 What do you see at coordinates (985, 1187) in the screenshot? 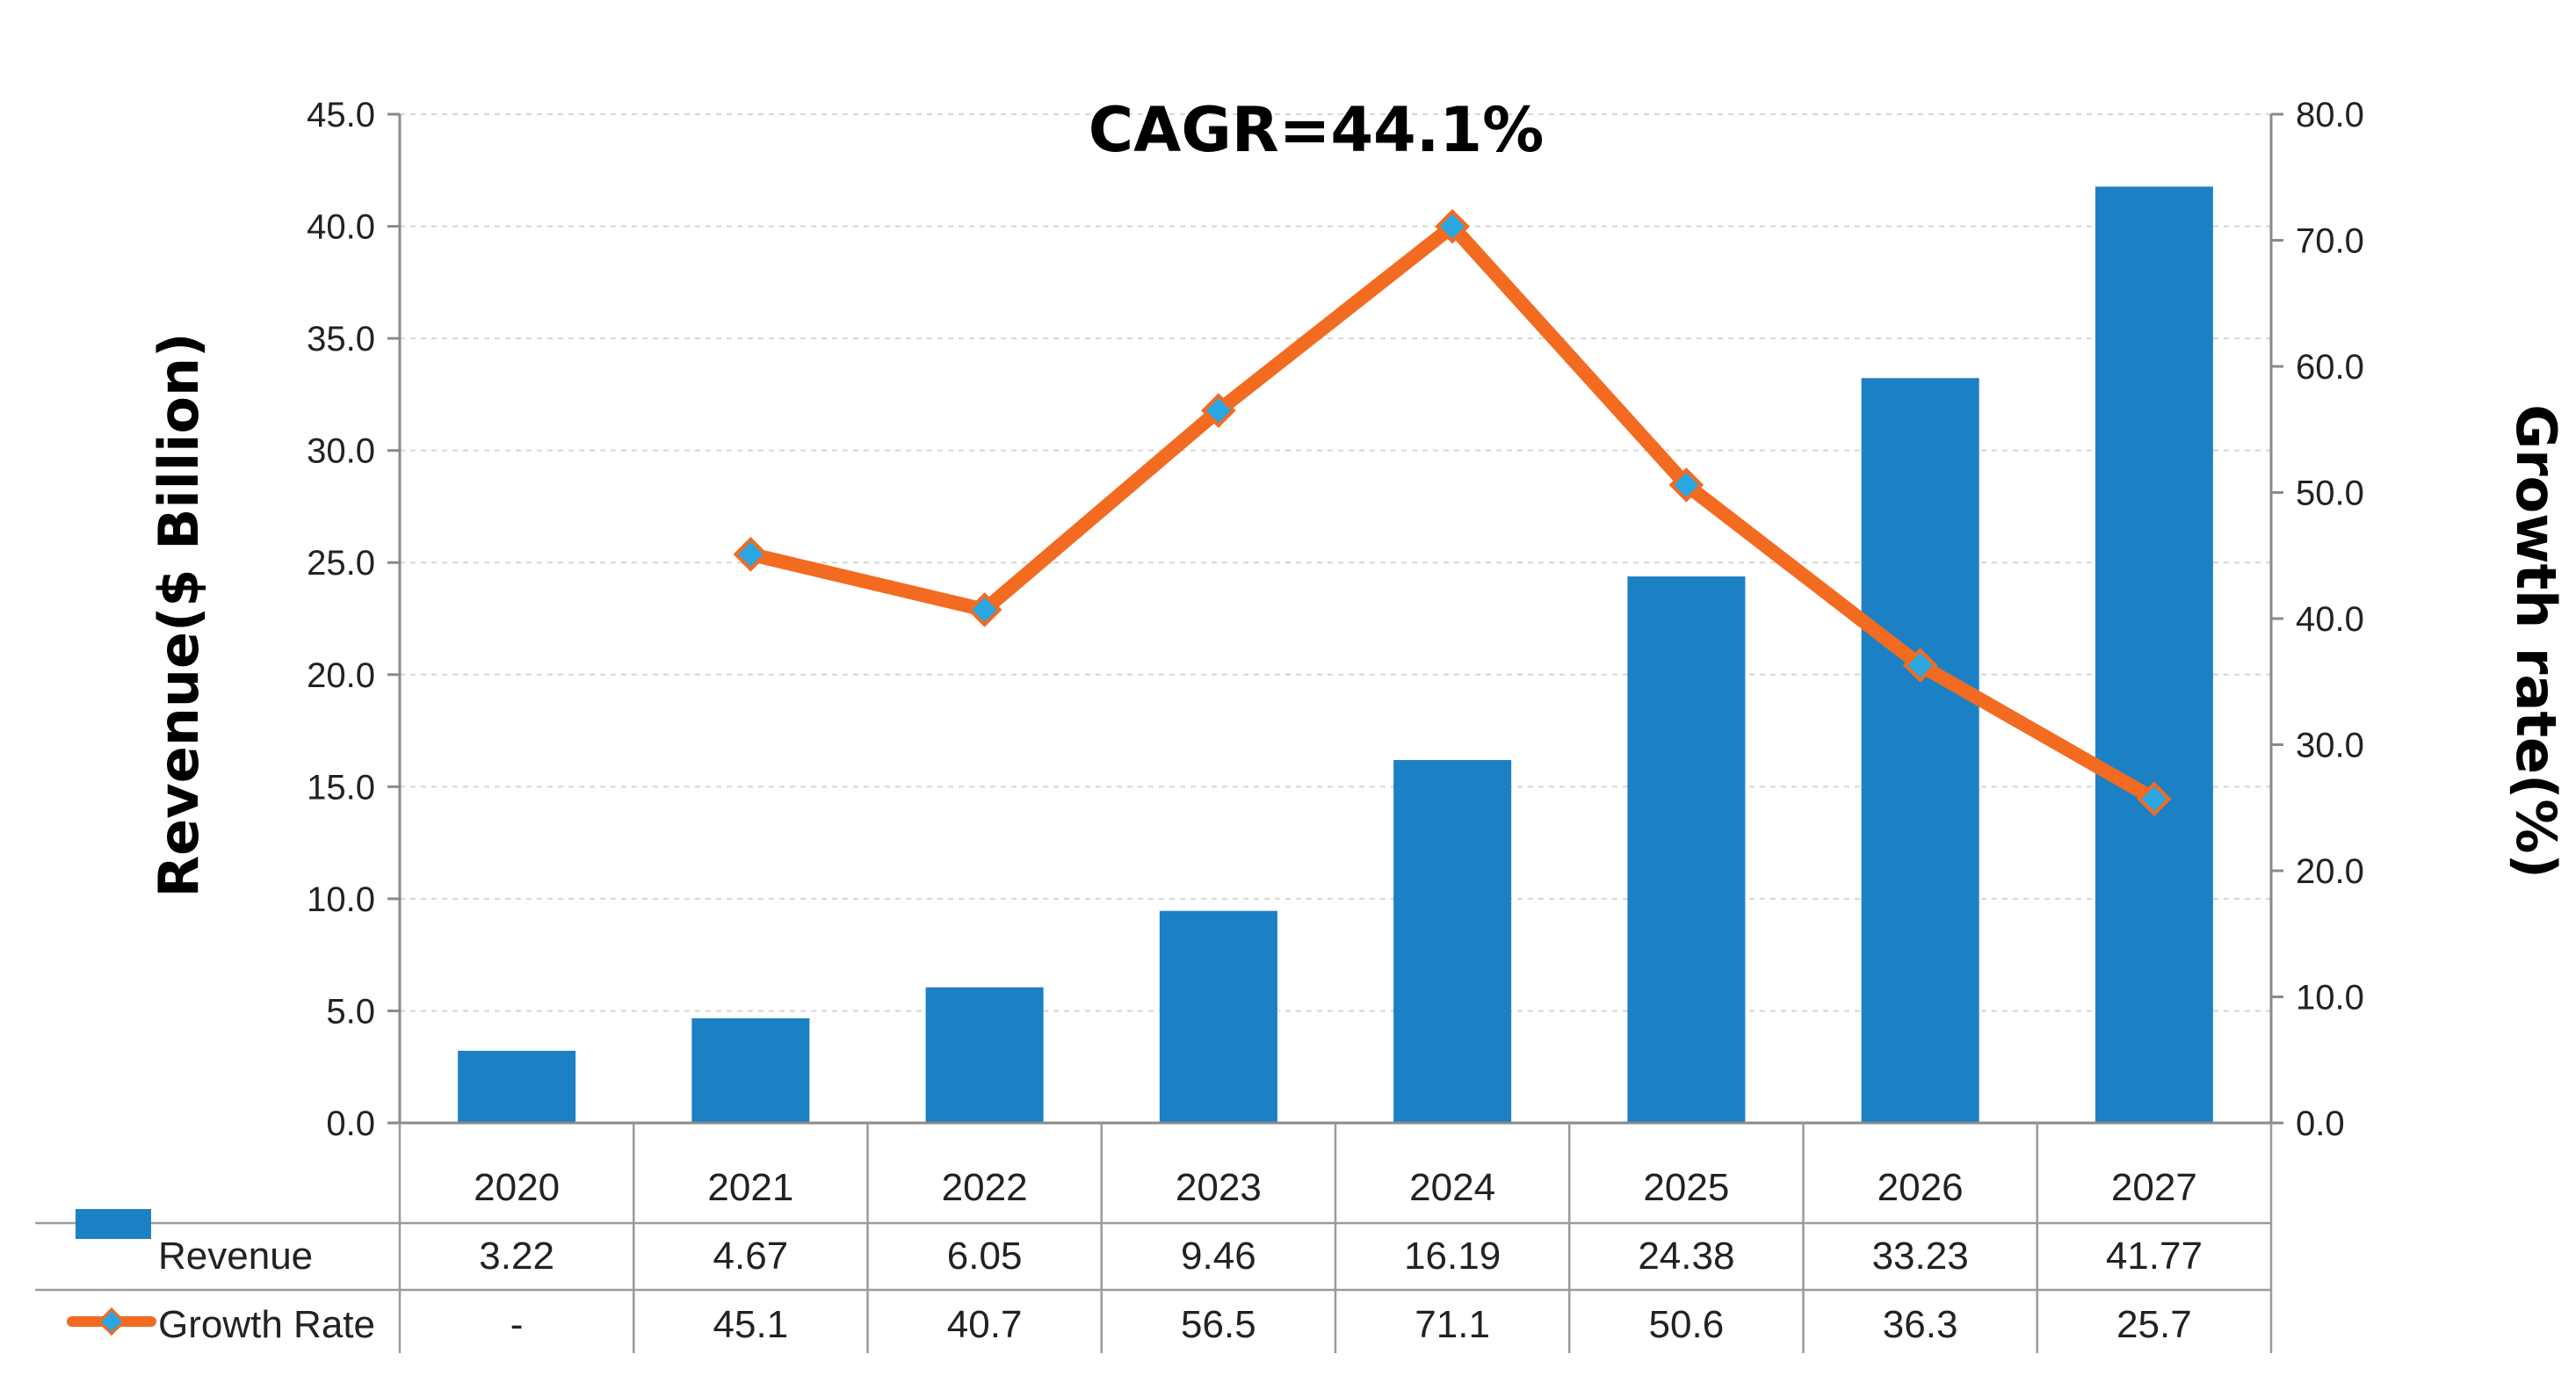
I see `x-tick-label-2022: 2022` at bounding box center [985, 1187].